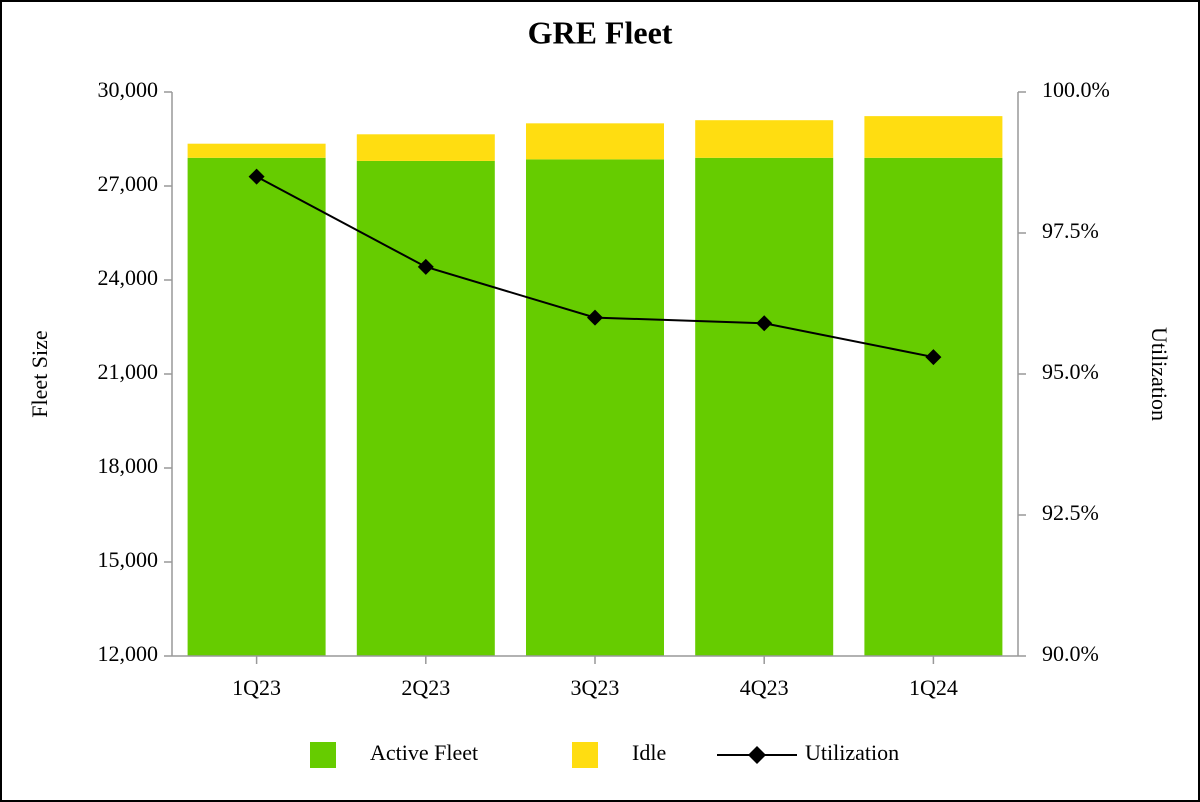  Describe the element at coordinates (128, 371) in the screenshot. I see `y-tick-label: 21,000` at that location.